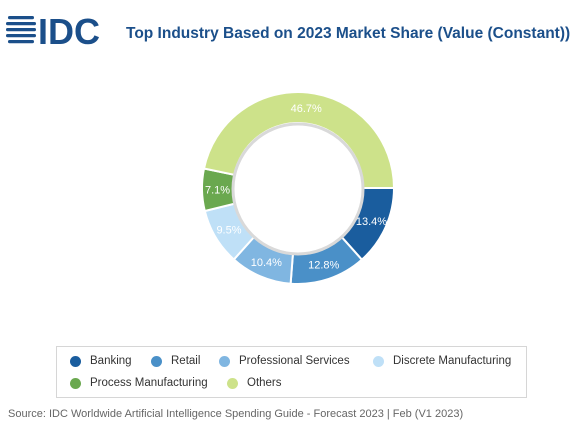  I want to click on data-label-discrete-manufacturing: 9.5%, so click(228, 230).